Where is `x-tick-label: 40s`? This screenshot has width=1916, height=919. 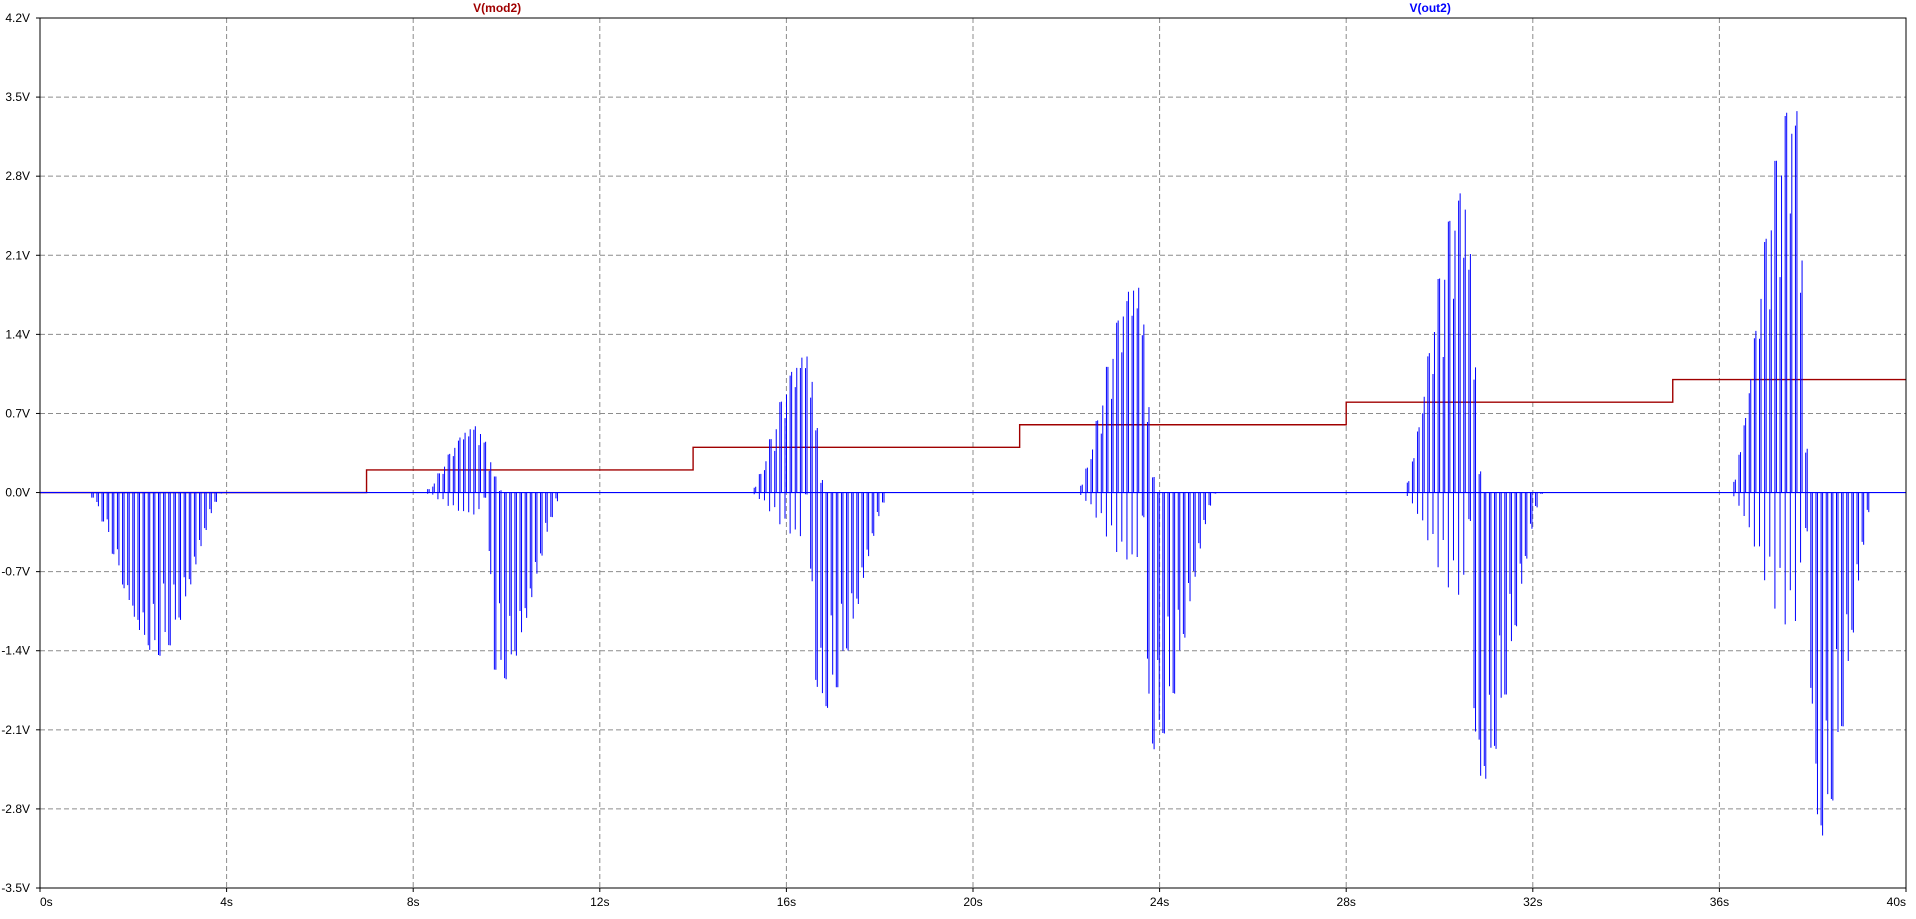
x-tick-label: 40s is located at coordinates (1896, 902).